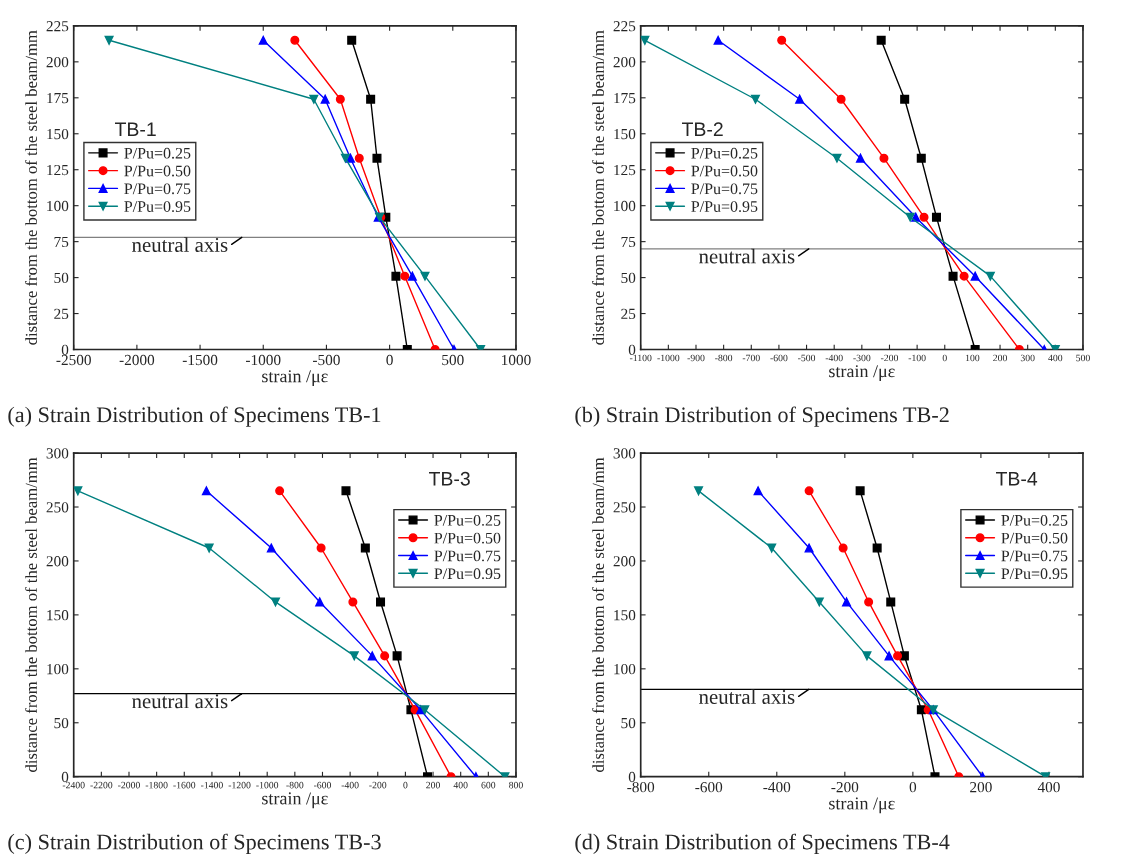 The height and width of the screenshot is (863, 1134). Describe the element at coordinates (1017, 479) in the screenshot. I see `annotation: TB-4` at that location.